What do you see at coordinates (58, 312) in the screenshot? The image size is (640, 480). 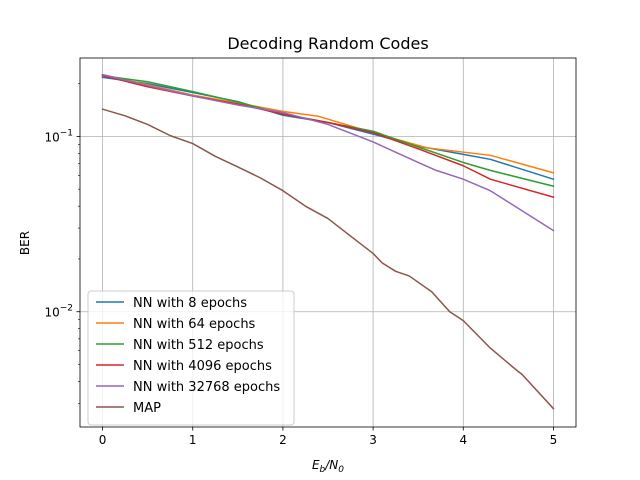 I see `y-tick-label: 10⁻²` at bounding box center [58, 312].